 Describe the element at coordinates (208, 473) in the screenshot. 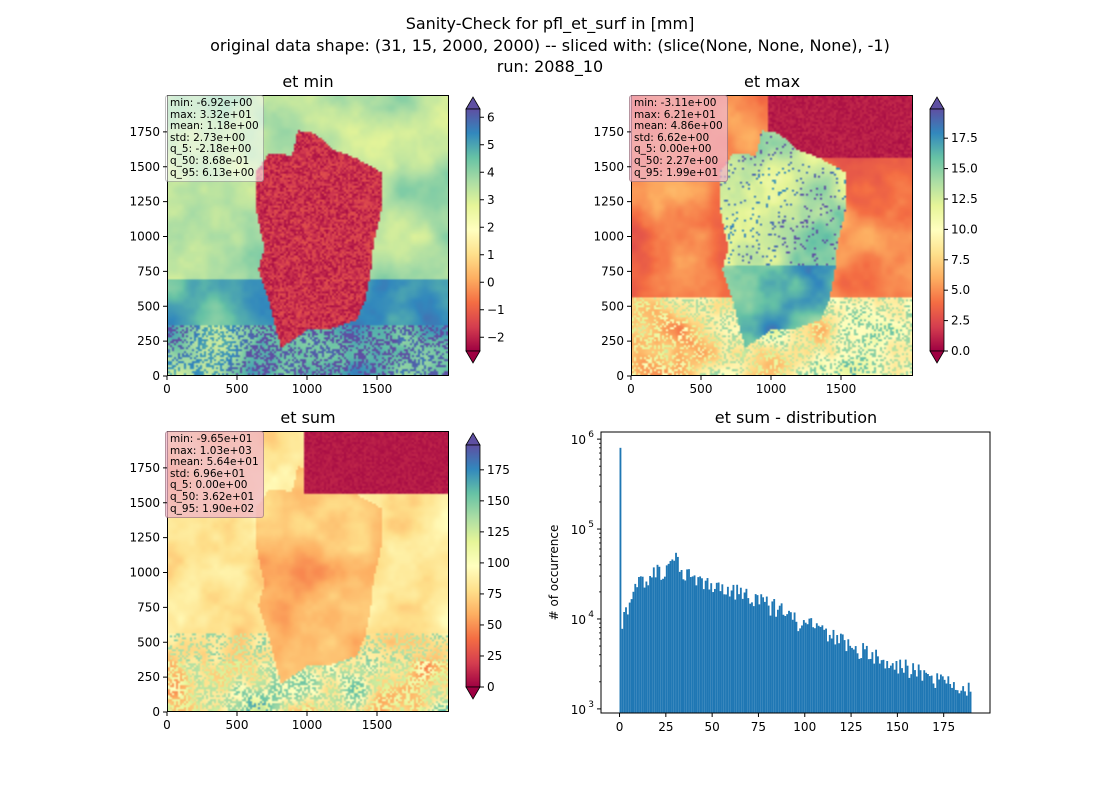

I see `stat-line: std: 6.96e+01` at that location.